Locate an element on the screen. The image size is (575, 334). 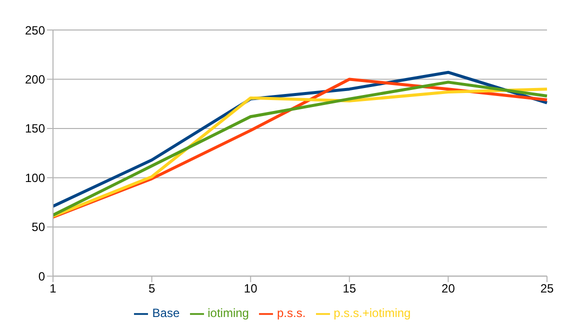
legend-label: p.s.s. is located at coordinates (291, 313).